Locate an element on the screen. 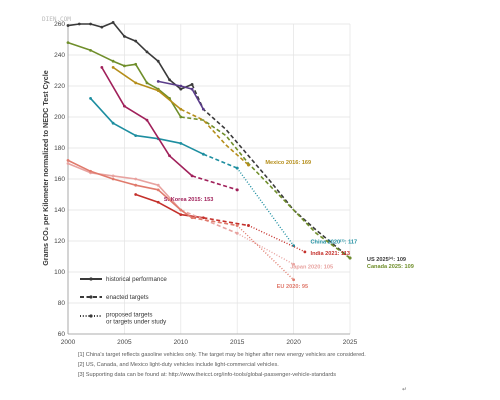  y-tick-label: 200 is located at coordinates (59, 117).